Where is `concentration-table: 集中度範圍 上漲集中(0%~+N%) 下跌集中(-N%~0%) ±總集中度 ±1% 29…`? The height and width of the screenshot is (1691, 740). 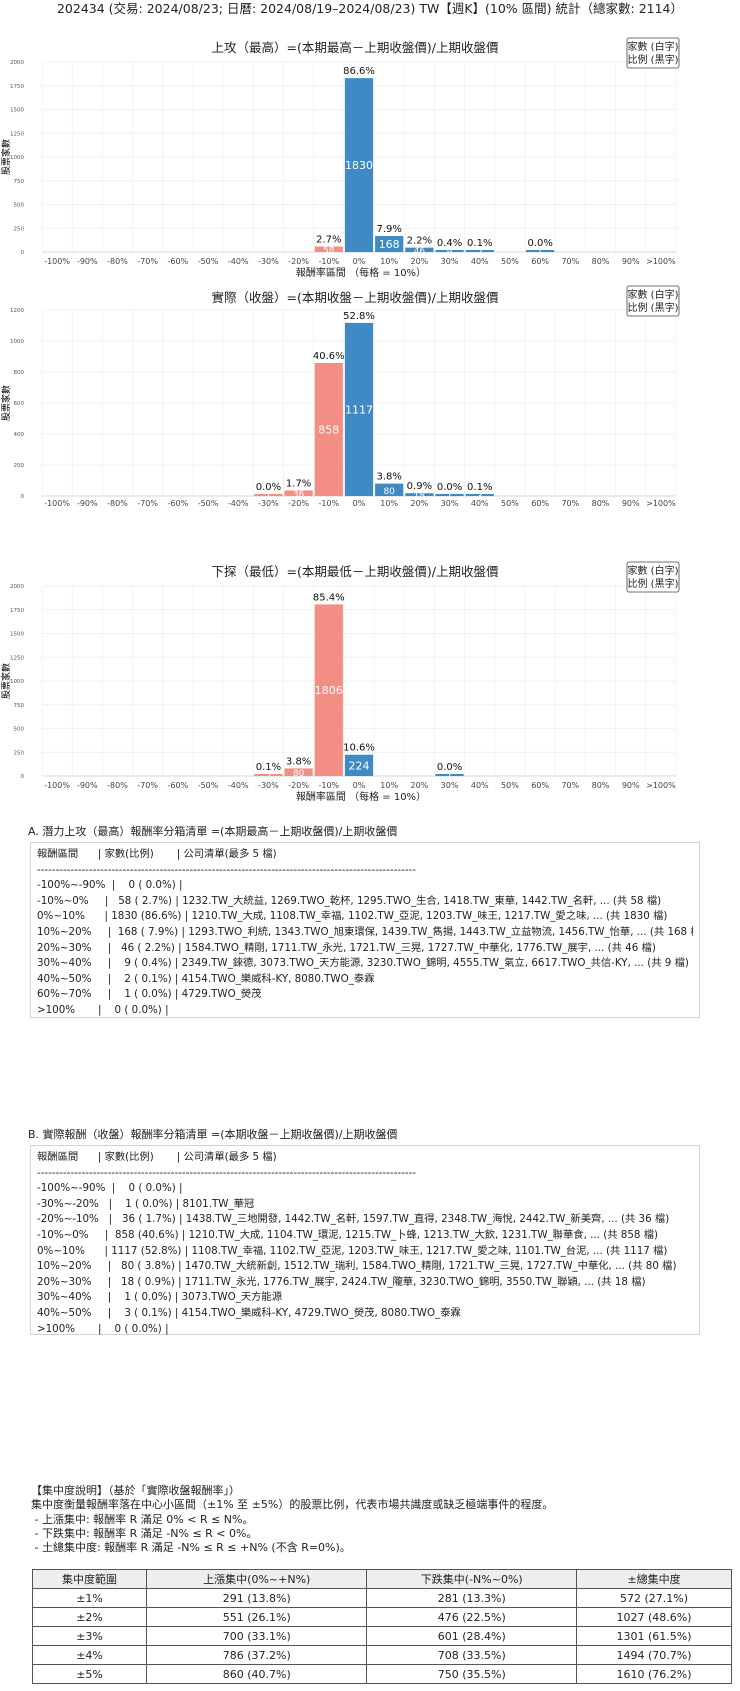 concentration-table: 集中度範圍 上漲集中(0%~+N%) 下跌集中(-N%~0%) ±總集中度 ±1% 29… is located at coordinates (381, 1626).